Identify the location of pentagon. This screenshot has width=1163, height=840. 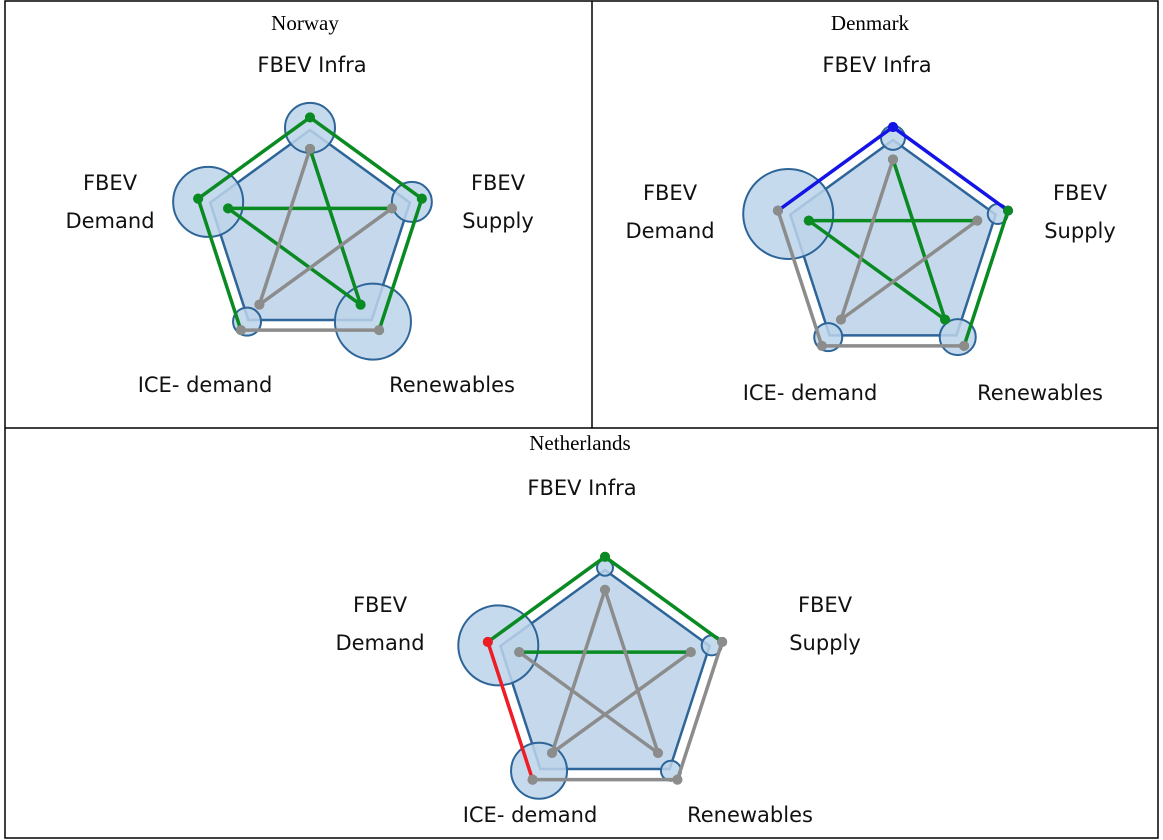
(605, 669).